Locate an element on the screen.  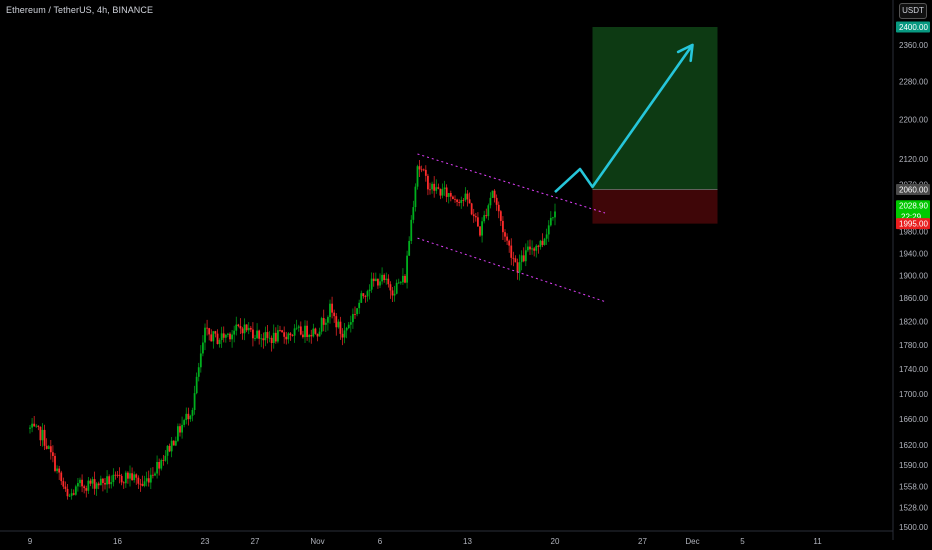
x-tick-label: 9 is located at coordinates (30, 541).